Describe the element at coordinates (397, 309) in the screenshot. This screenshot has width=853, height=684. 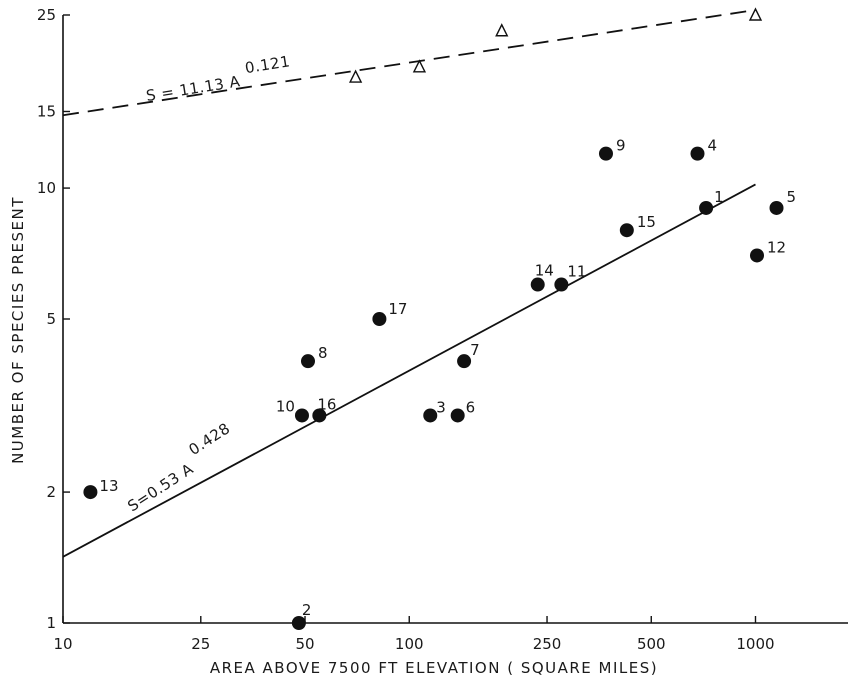
I see `data-point-label-17: 17` at that location.